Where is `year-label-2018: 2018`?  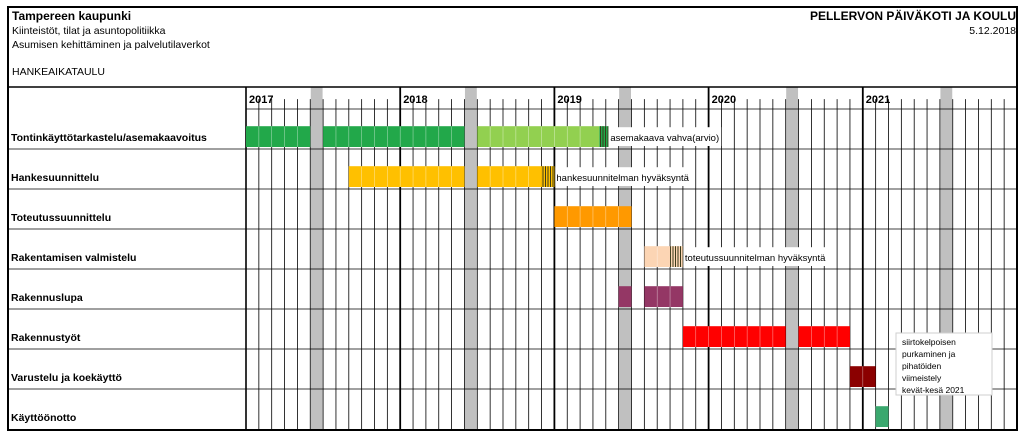 year-label-2018: 2018 is located at coordinates (415, 100).